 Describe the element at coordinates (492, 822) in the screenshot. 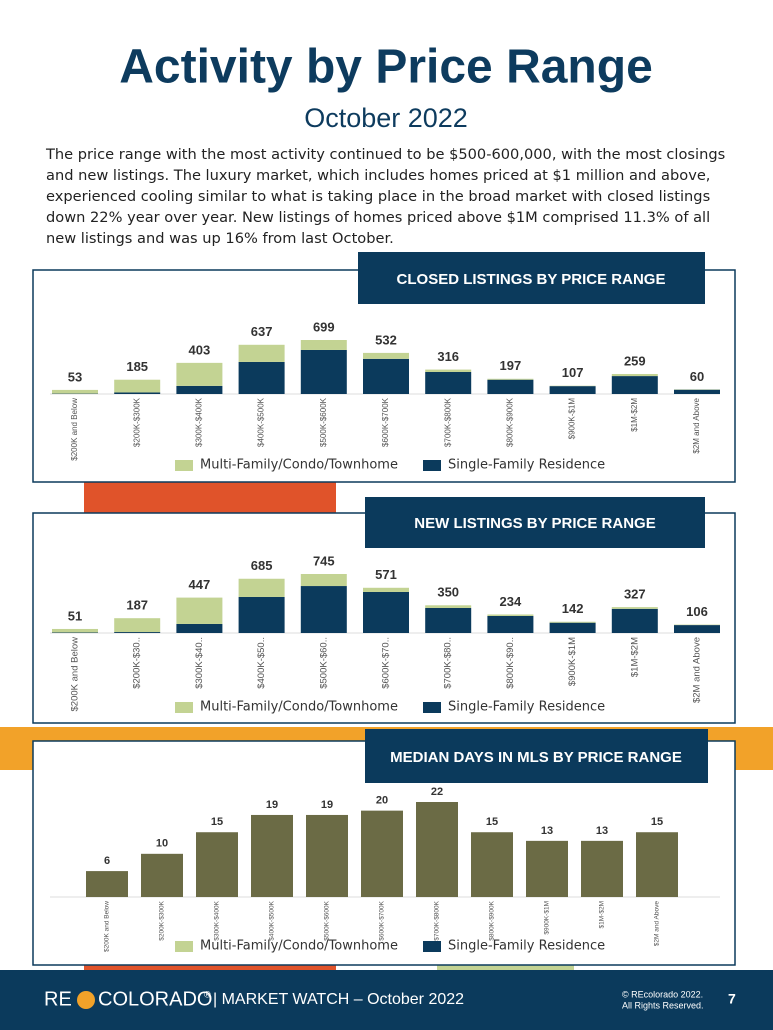

I see `value-label: 15` at that location.